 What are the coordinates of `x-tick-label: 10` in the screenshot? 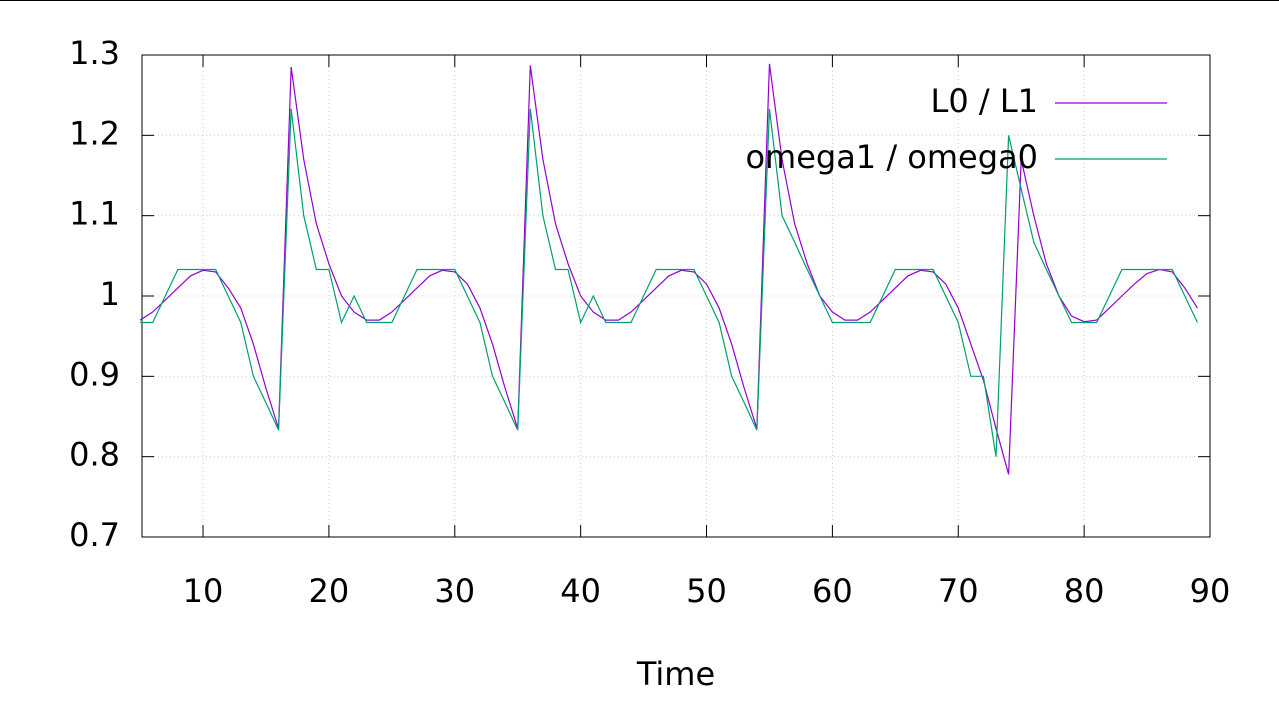 It's located at (203, 591).